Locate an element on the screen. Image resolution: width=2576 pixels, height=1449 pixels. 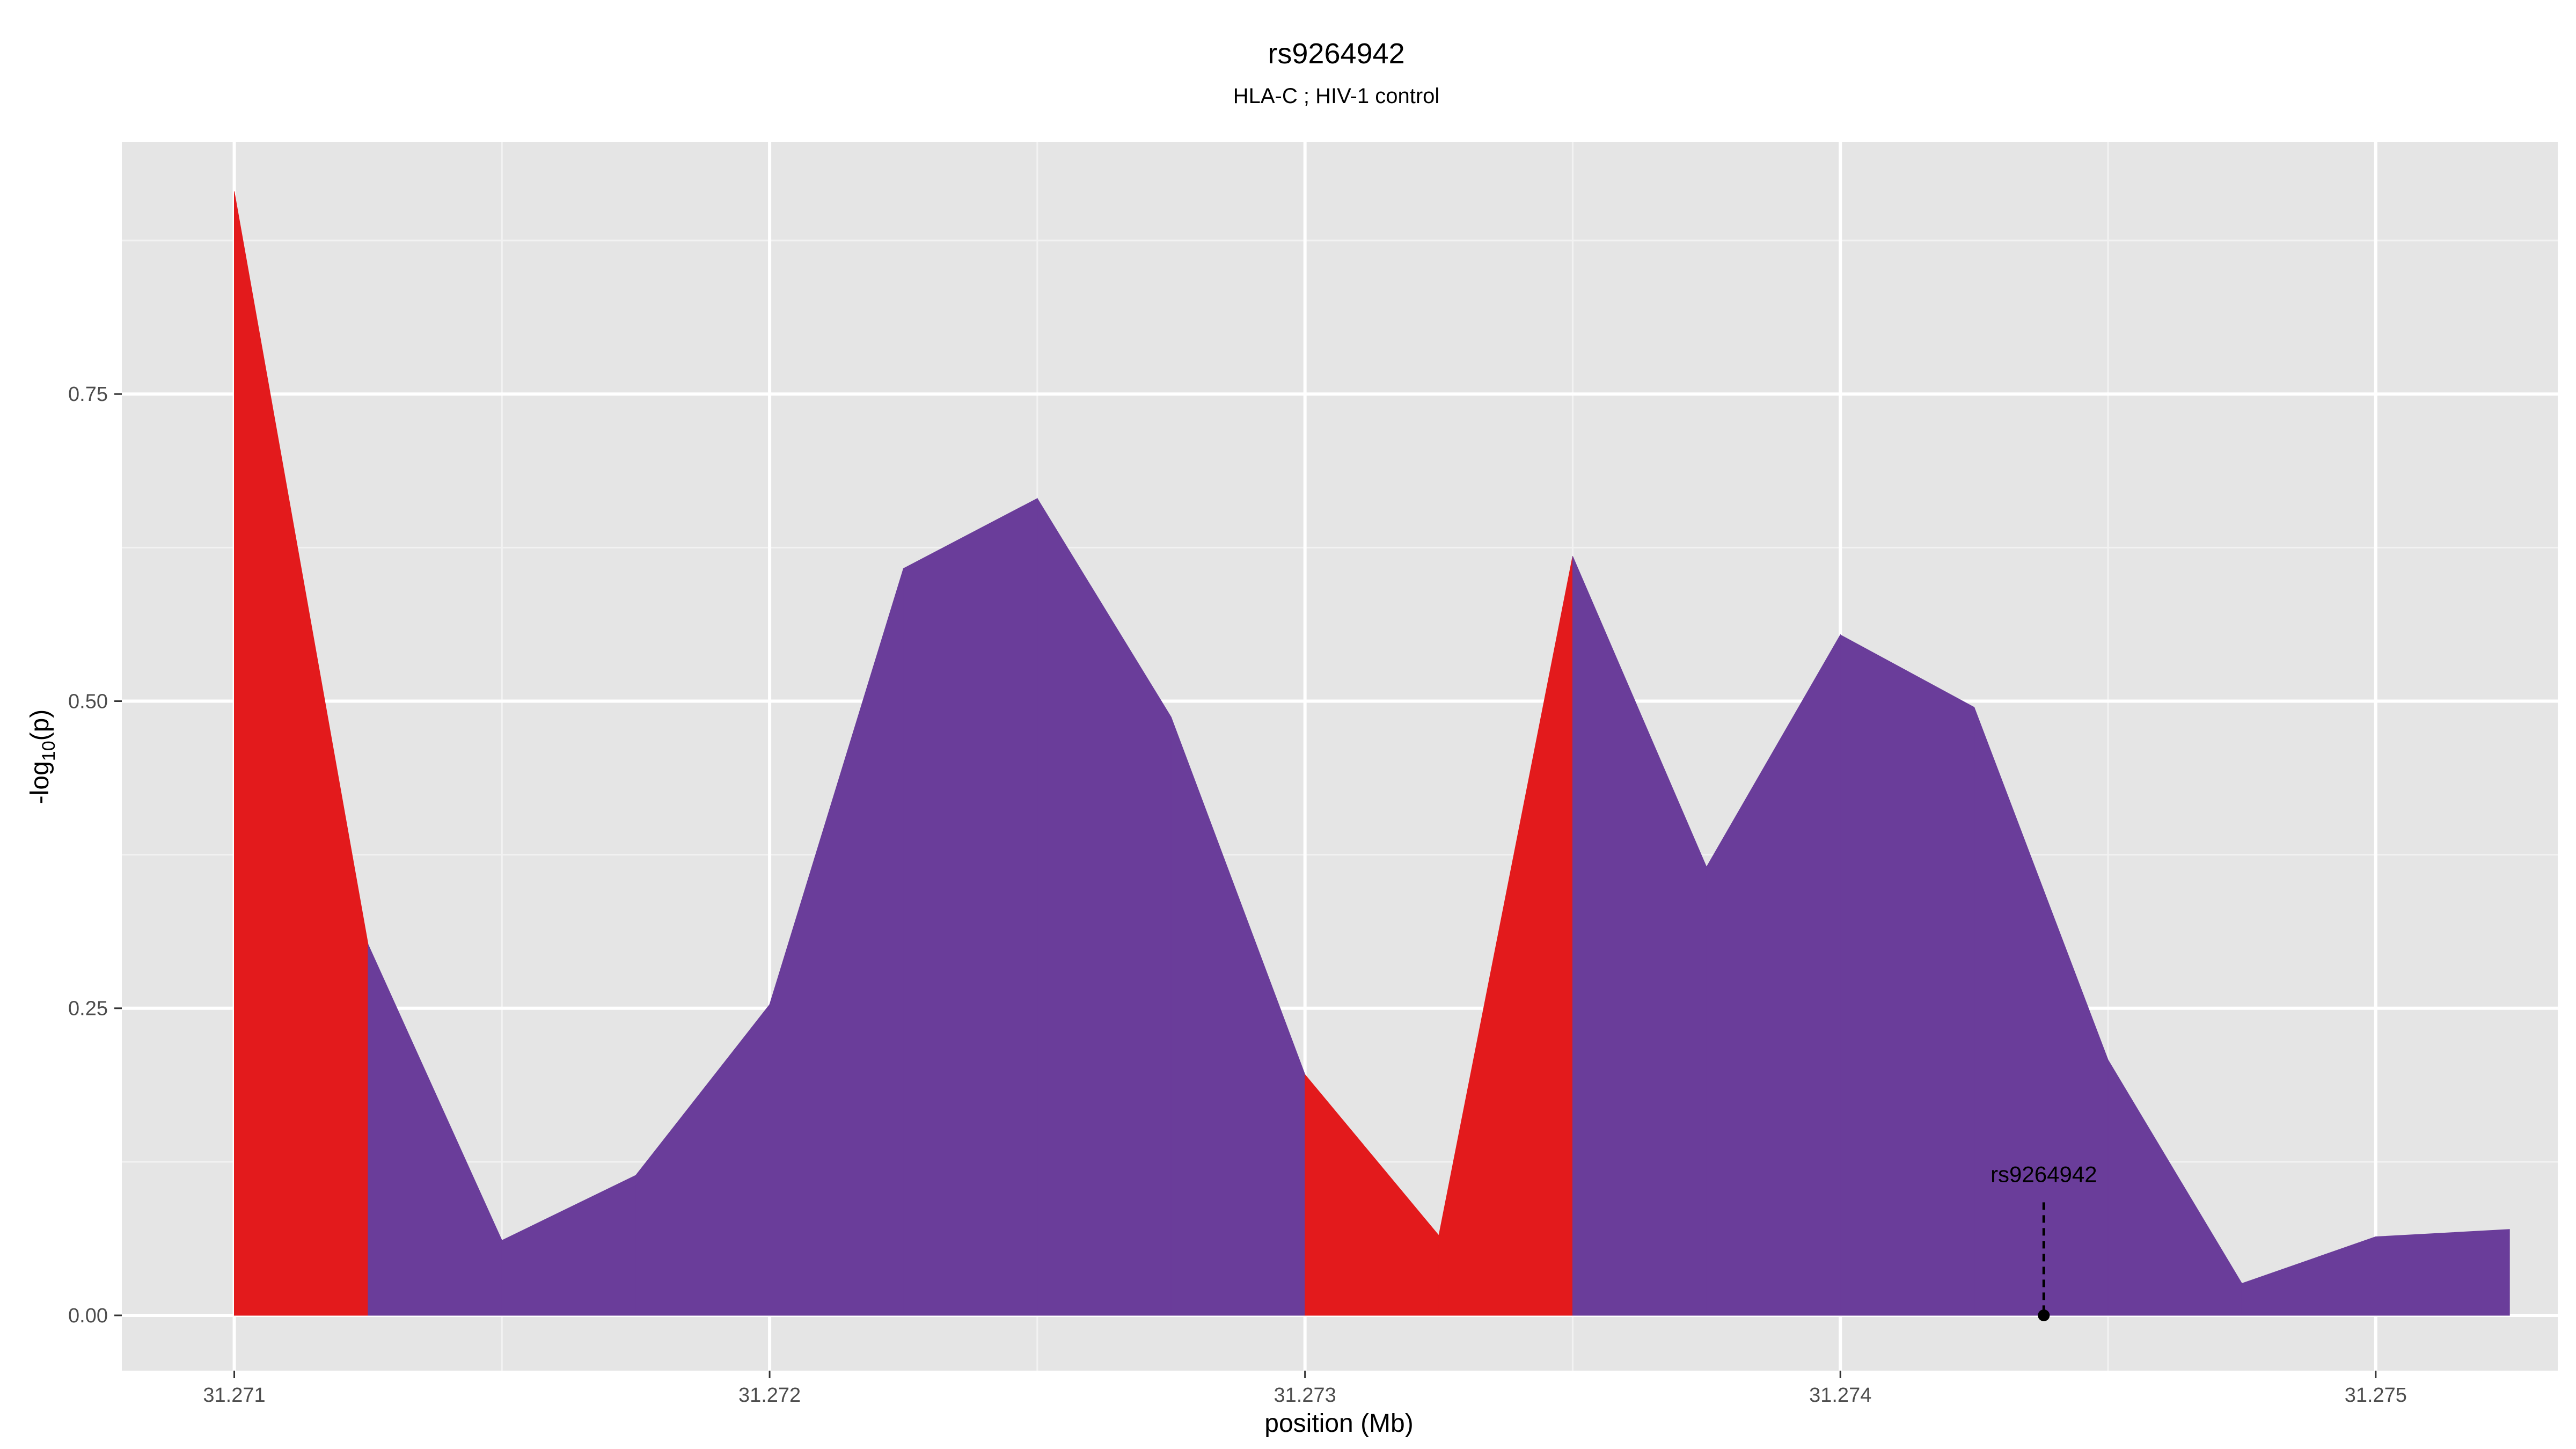
y-tick-label: 0.75 is located at coordinates (88, 394).